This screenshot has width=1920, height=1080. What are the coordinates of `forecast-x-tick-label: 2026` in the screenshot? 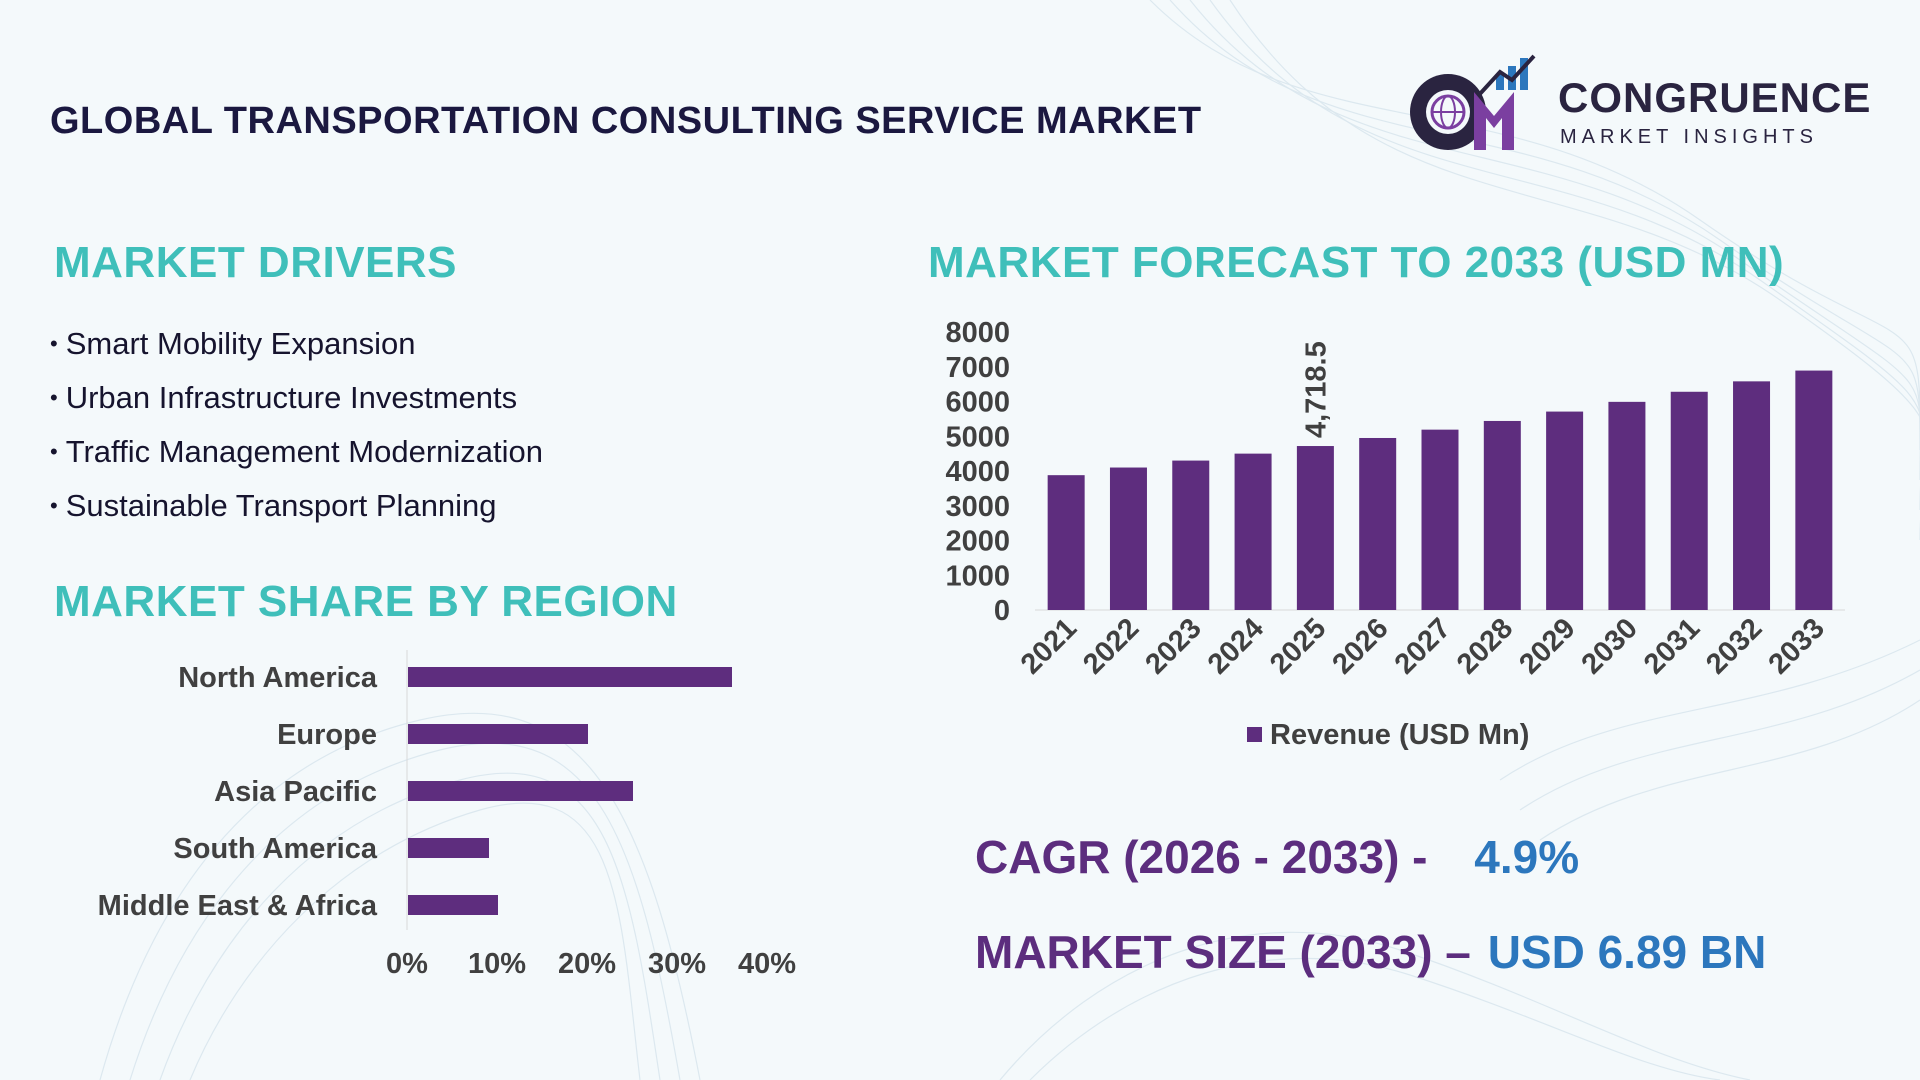 It's located at (1360, 646).